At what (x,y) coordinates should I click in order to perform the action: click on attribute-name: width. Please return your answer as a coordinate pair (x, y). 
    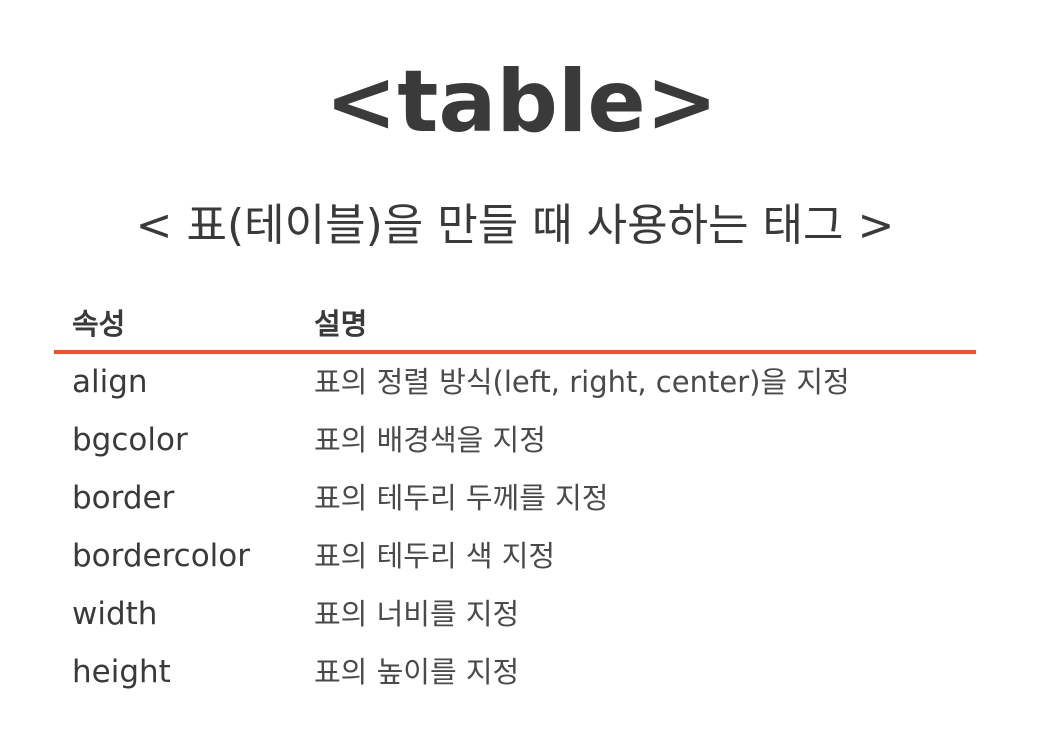
    Looking at the image, I should click on (115, 614).